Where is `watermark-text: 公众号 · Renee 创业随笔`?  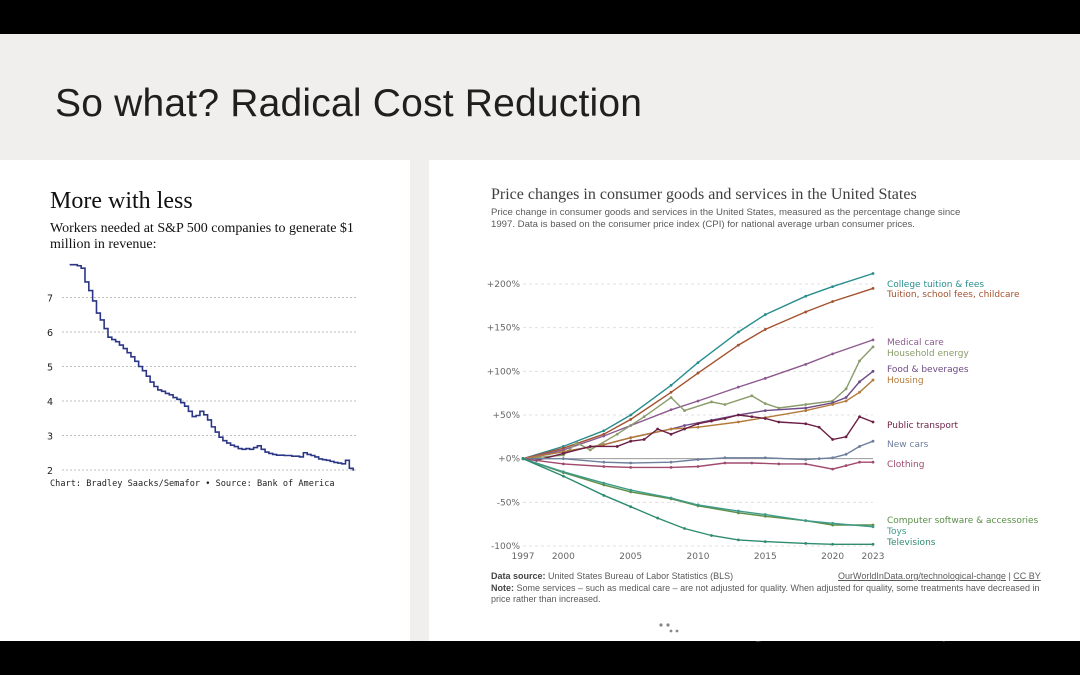 watermark-text: 公众号 · Renee 创业随笔 is located at coordinates (843, 630).